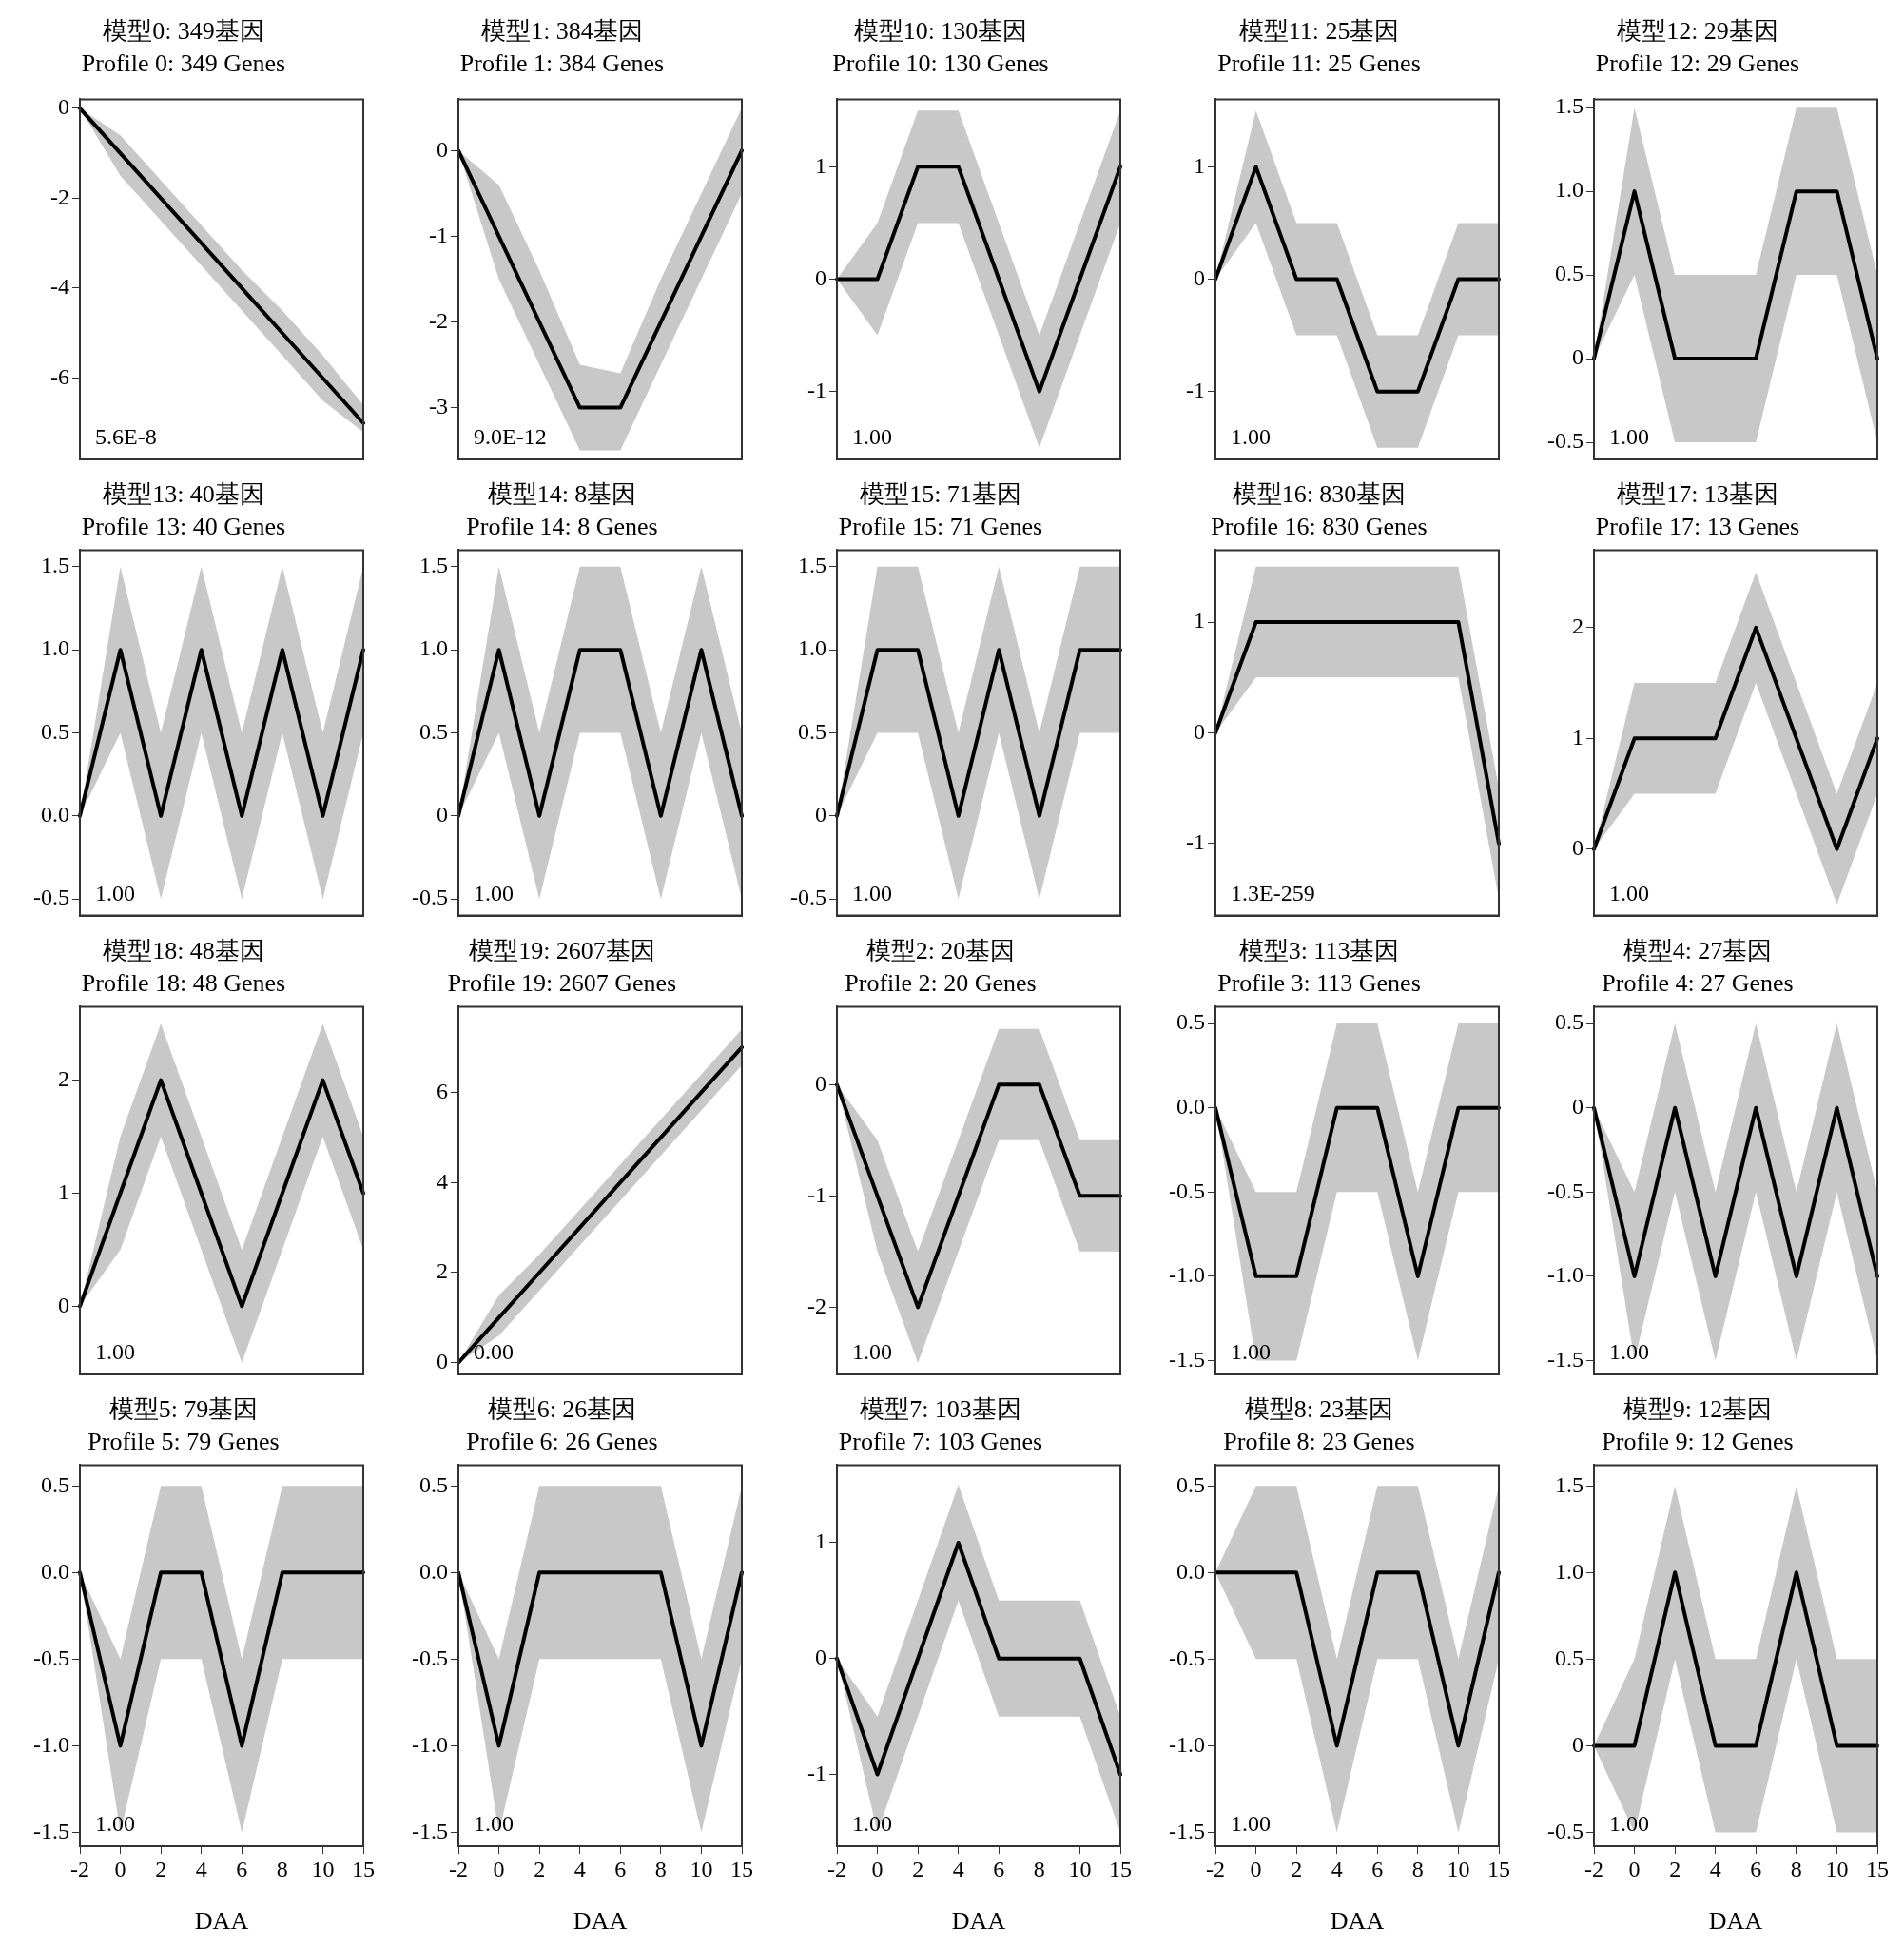  What do you see at coordinates (510, 436) in the screenshot?
I see `annotation: 9.0E-12` at bounding box center [510, 436].